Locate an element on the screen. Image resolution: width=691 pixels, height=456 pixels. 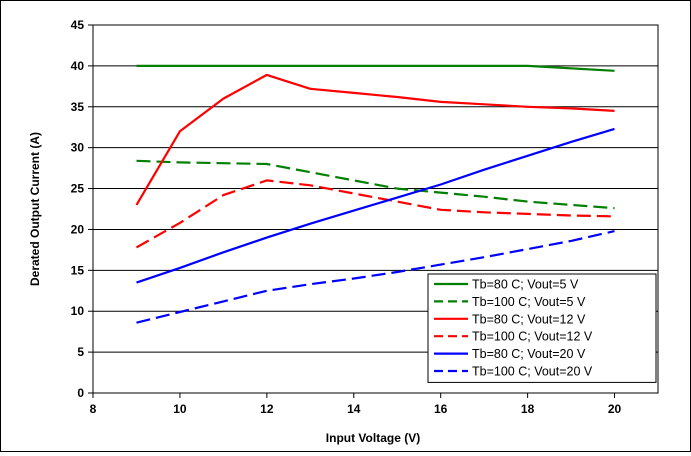
x-axis-title: Input Voltage (V) is located at coordinates (373, 438).